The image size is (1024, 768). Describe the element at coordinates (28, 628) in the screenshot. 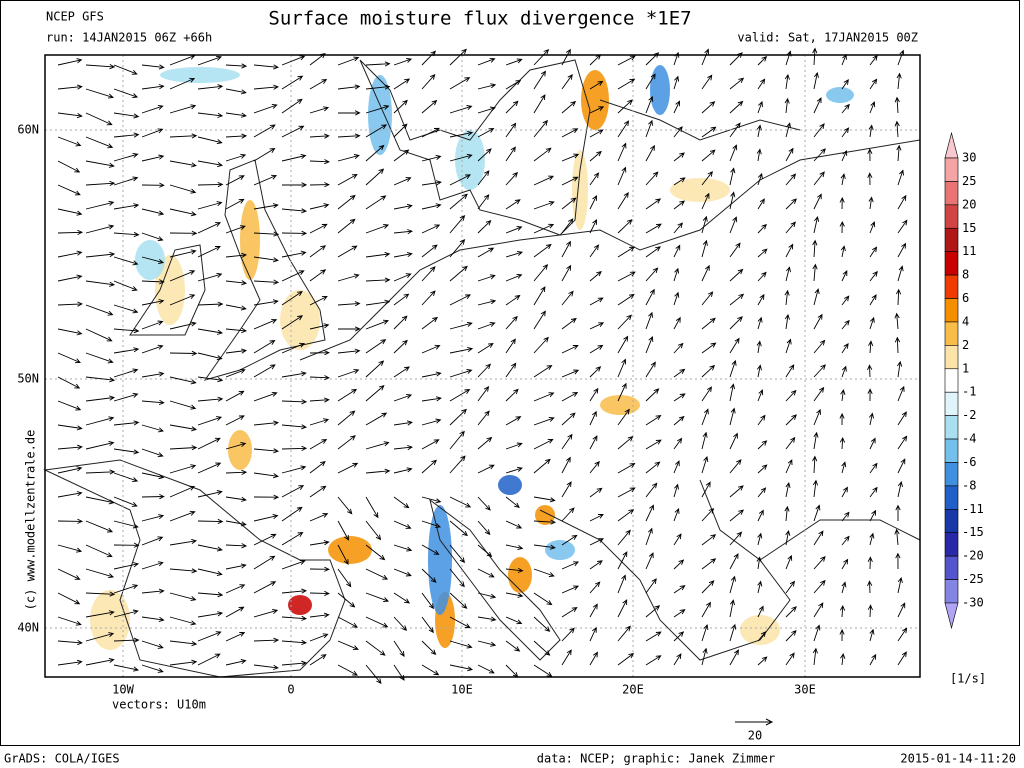

I see `lat-label: 40N` at that location.